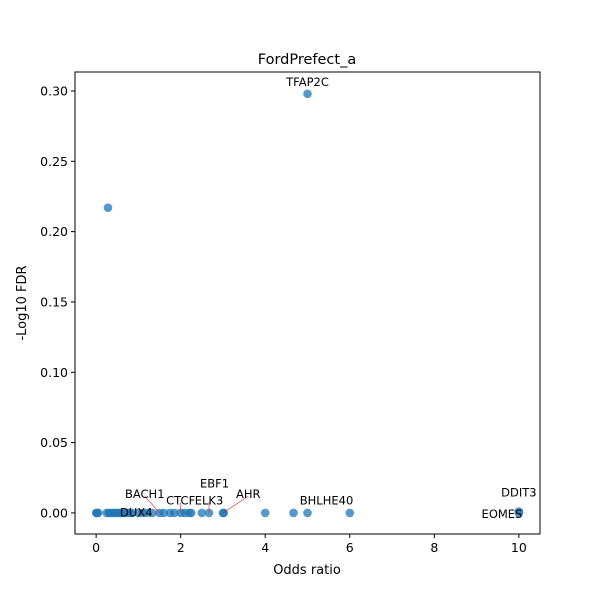 This screenshot has height=600, width=600. I want to click on annotation-label: CTCF, so click(180, 500).